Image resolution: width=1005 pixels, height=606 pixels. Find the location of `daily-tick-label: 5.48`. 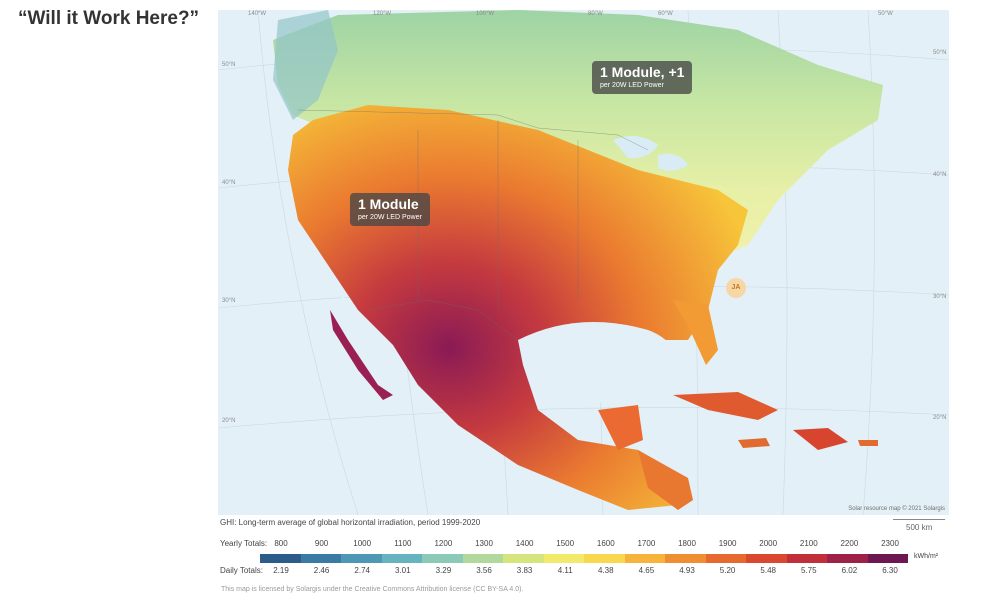

daily-tick-label: 5.48 is located at coordinates (768, 570).